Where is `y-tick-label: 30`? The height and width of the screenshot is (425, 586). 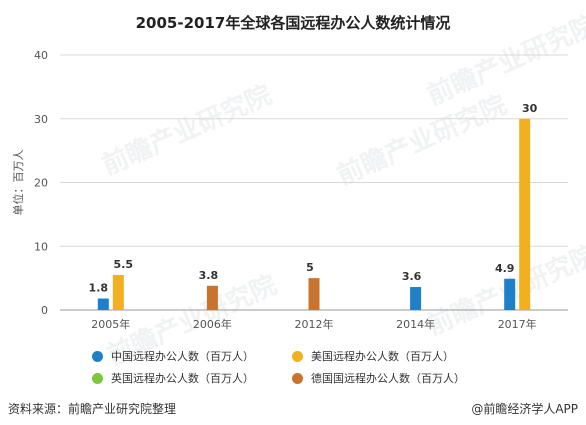 y-tick-label: 30 is located at coordinates (41, 119).